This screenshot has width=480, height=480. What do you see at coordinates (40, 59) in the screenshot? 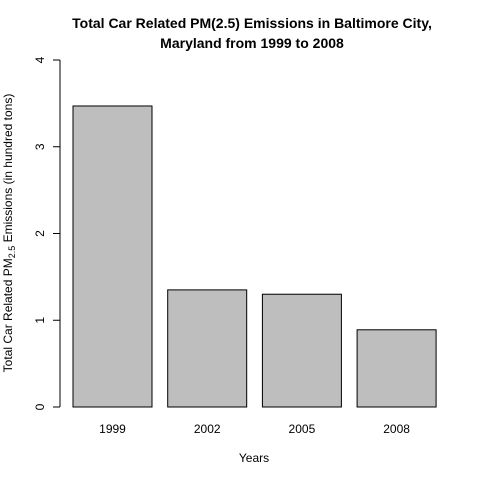
I see `y-tick-label-4: 4` at bounding box center [40, 59].